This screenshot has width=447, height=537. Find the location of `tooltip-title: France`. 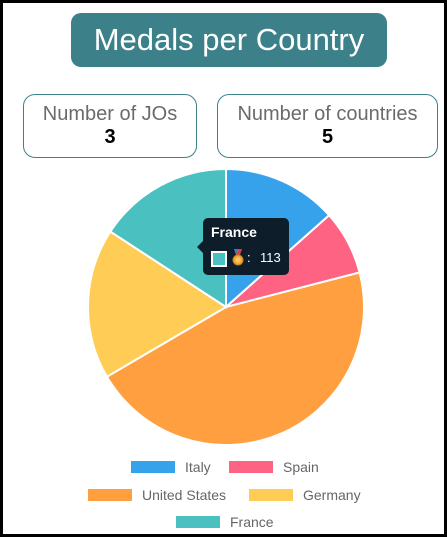

tooltip-title: France is located at coordinates (234, 232).